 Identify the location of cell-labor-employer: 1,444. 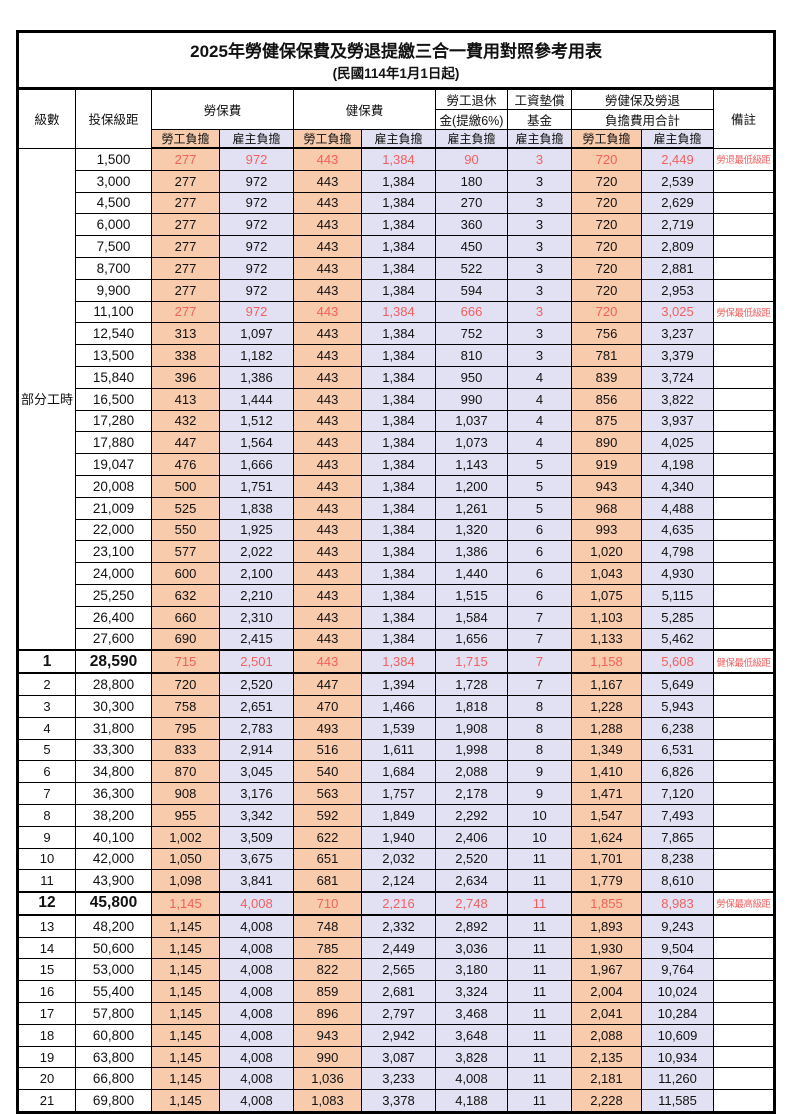
(256, 399).